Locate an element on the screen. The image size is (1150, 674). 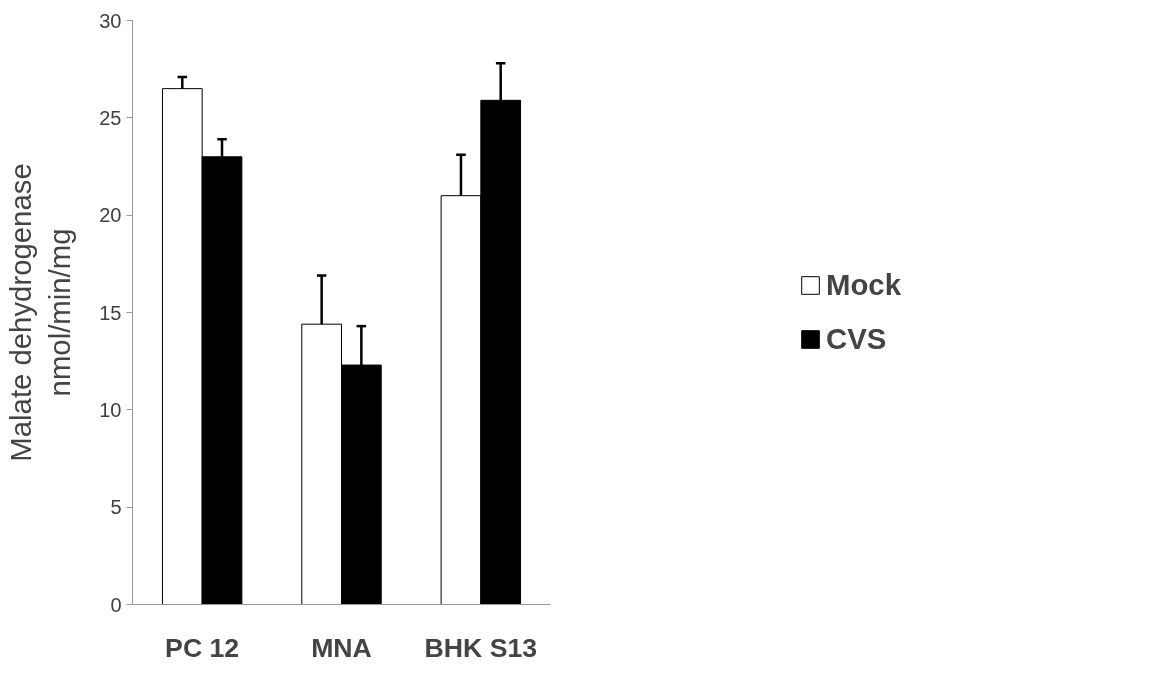
y-tick-label: 30 is located at coordinates (110, 20).